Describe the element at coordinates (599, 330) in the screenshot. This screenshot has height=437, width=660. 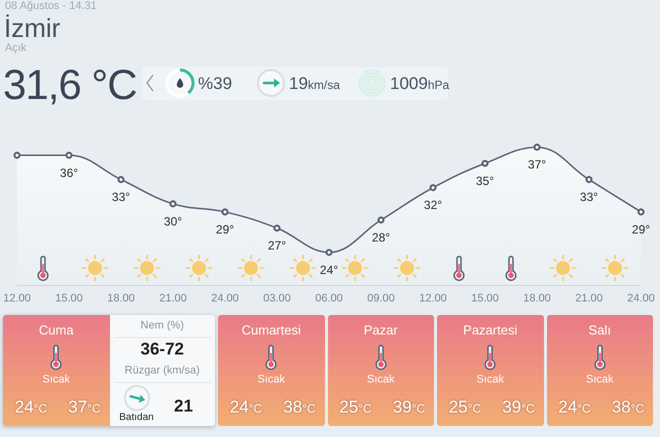
I see `category-label: Salı` at that location.